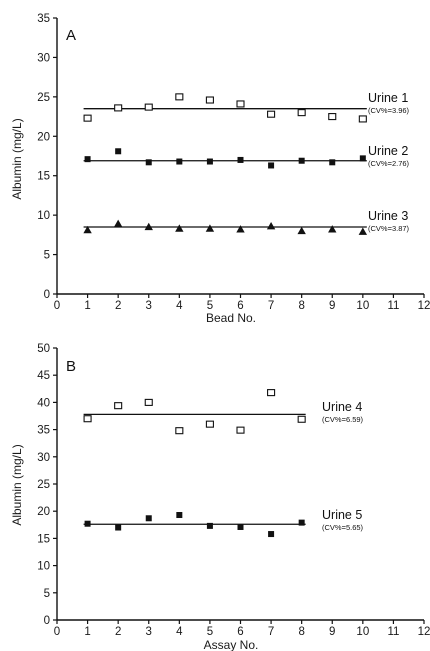 Image resolution: width=430 pixels, height=651 pixels. I want to click on panel-b-y-tick-label: 50, so click(43, 349).